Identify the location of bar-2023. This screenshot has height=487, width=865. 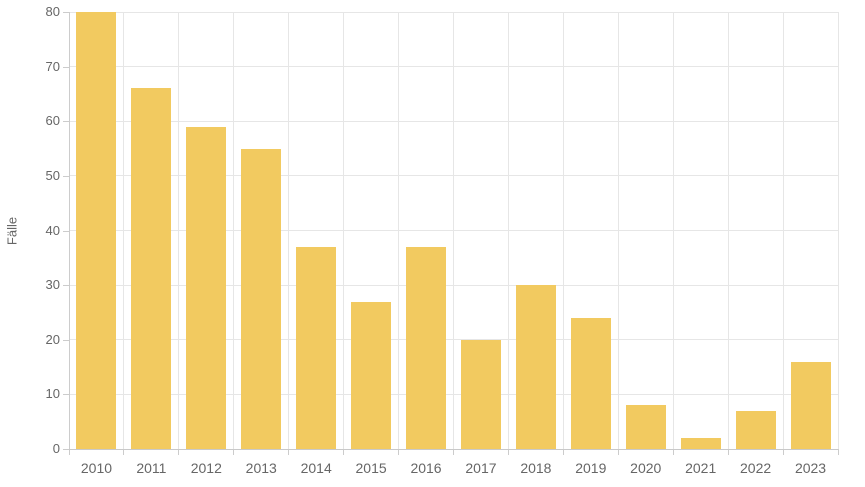
(810, 405).